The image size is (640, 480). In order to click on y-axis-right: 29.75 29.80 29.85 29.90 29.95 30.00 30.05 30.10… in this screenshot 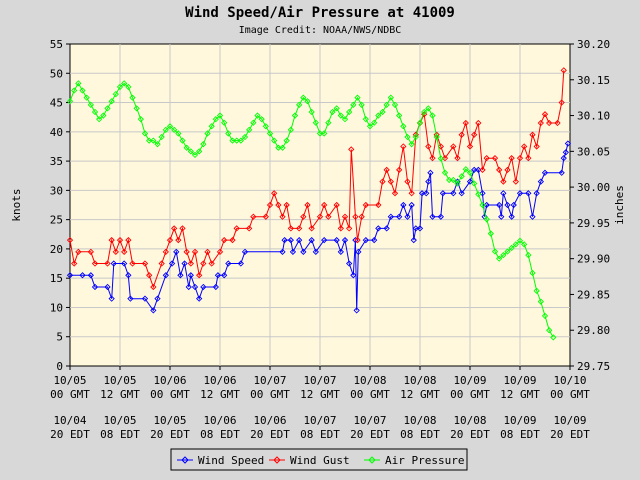, I will do `click(590, 205)`.